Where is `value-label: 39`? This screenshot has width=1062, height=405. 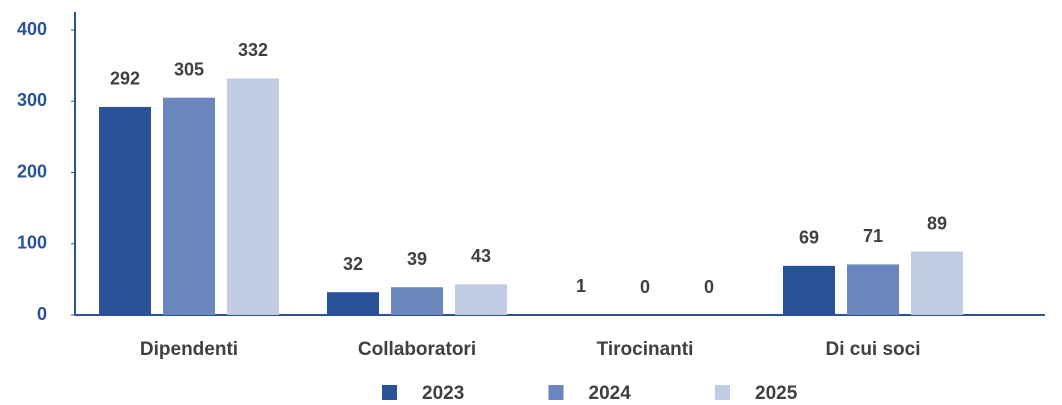
value-label: 39 is located at coordinates (417, 259).